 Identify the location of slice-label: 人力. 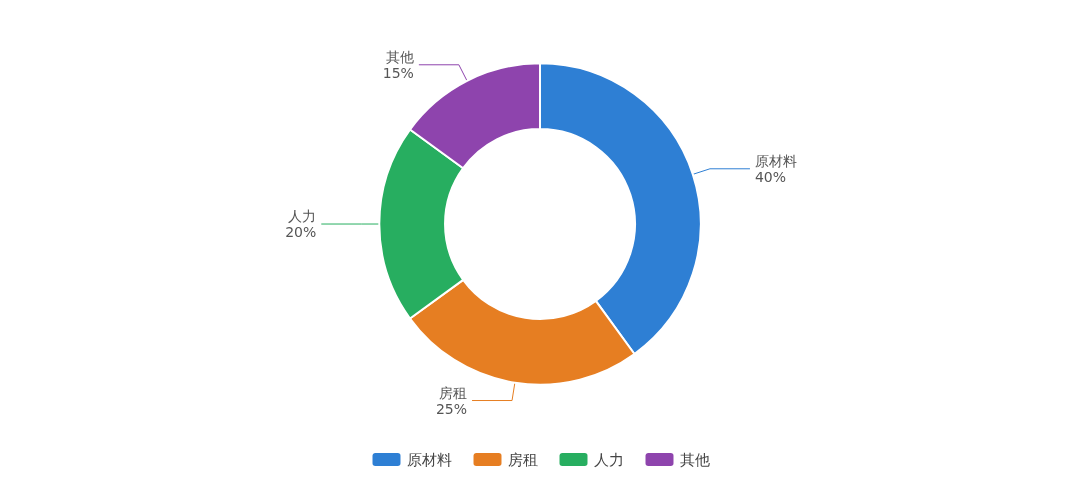
(302, 216).